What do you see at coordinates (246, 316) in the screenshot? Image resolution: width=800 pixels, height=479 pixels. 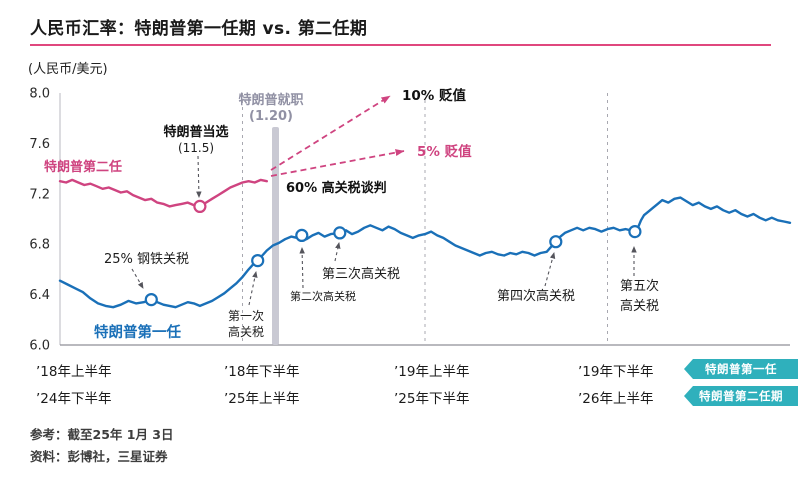 I see `annotation-tariff1-line1: 第一次` at bounding box center [246, 316].